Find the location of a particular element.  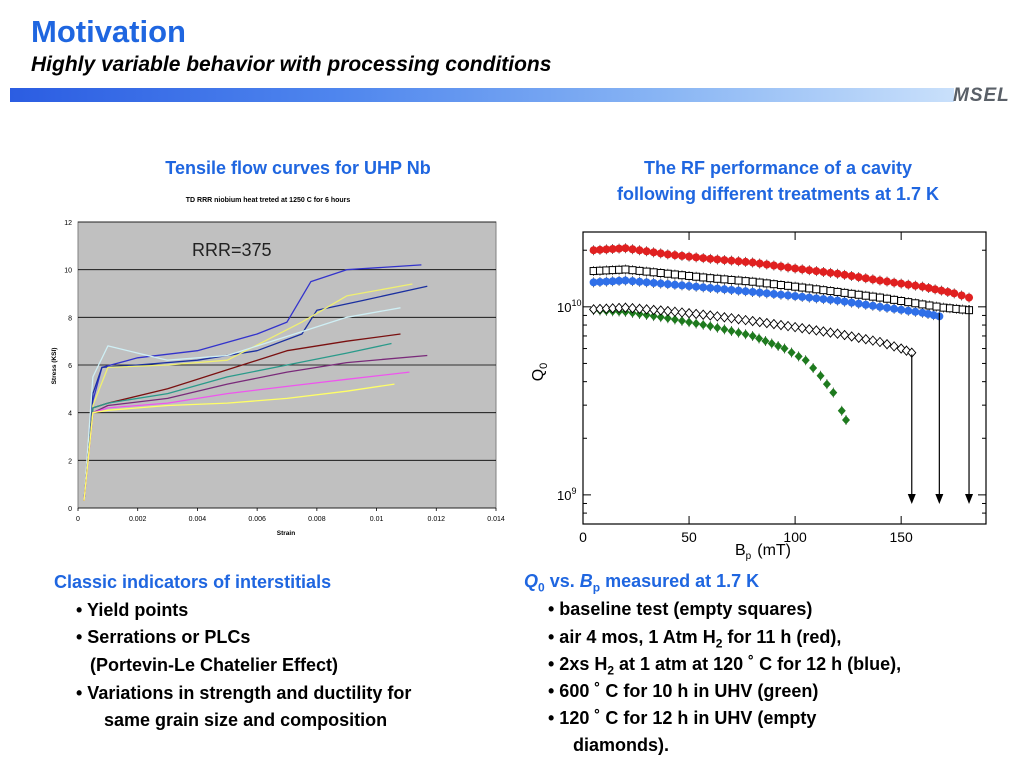

interstitials-heading: Classic indicators of interstitials is located at coordinates (193, 582).